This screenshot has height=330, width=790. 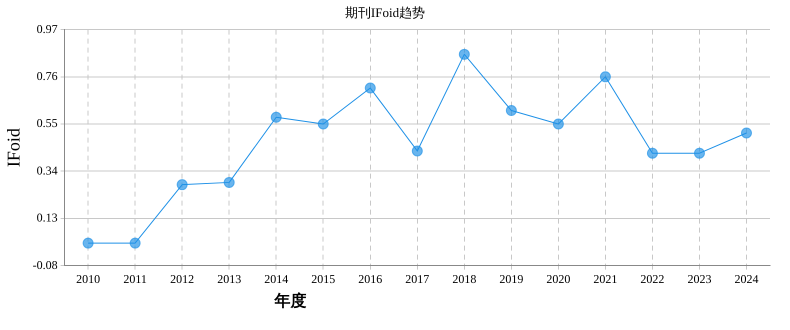 I want to click on x-tick-label: 2021, so click(x=605, y=279).